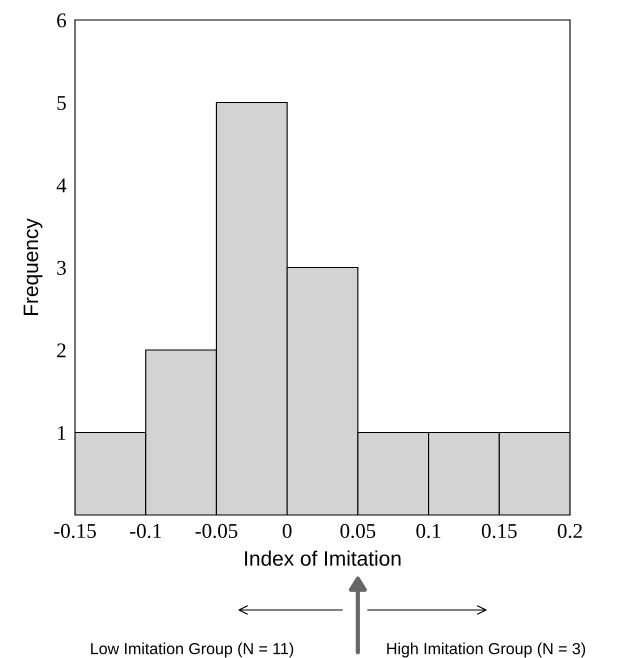 Image resolution: width=628 pixels, height=658 pixels. Describe the element at coordinates (499, 531) in the screenshot. I see `x-tick-label: 0.15` at that location.